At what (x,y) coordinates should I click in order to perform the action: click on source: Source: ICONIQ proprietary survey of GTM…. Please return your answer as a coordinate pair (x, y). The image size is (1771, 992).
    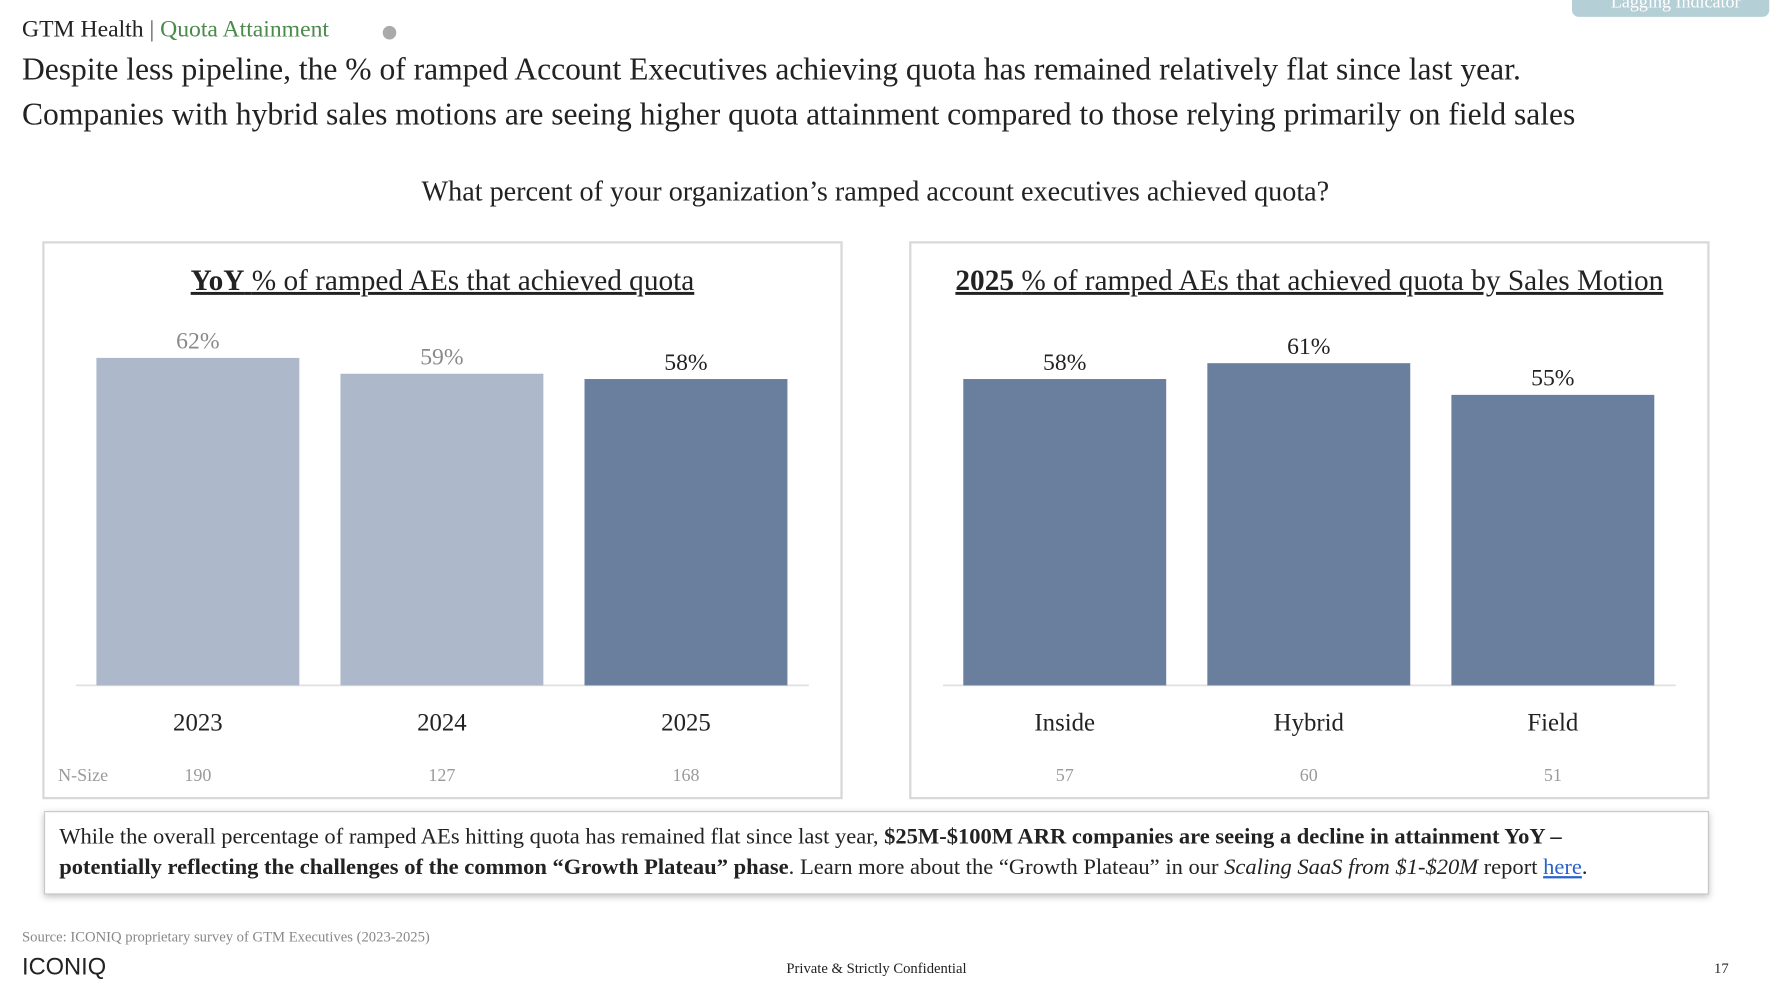
    Looking at the image, I should click on (226, 937).